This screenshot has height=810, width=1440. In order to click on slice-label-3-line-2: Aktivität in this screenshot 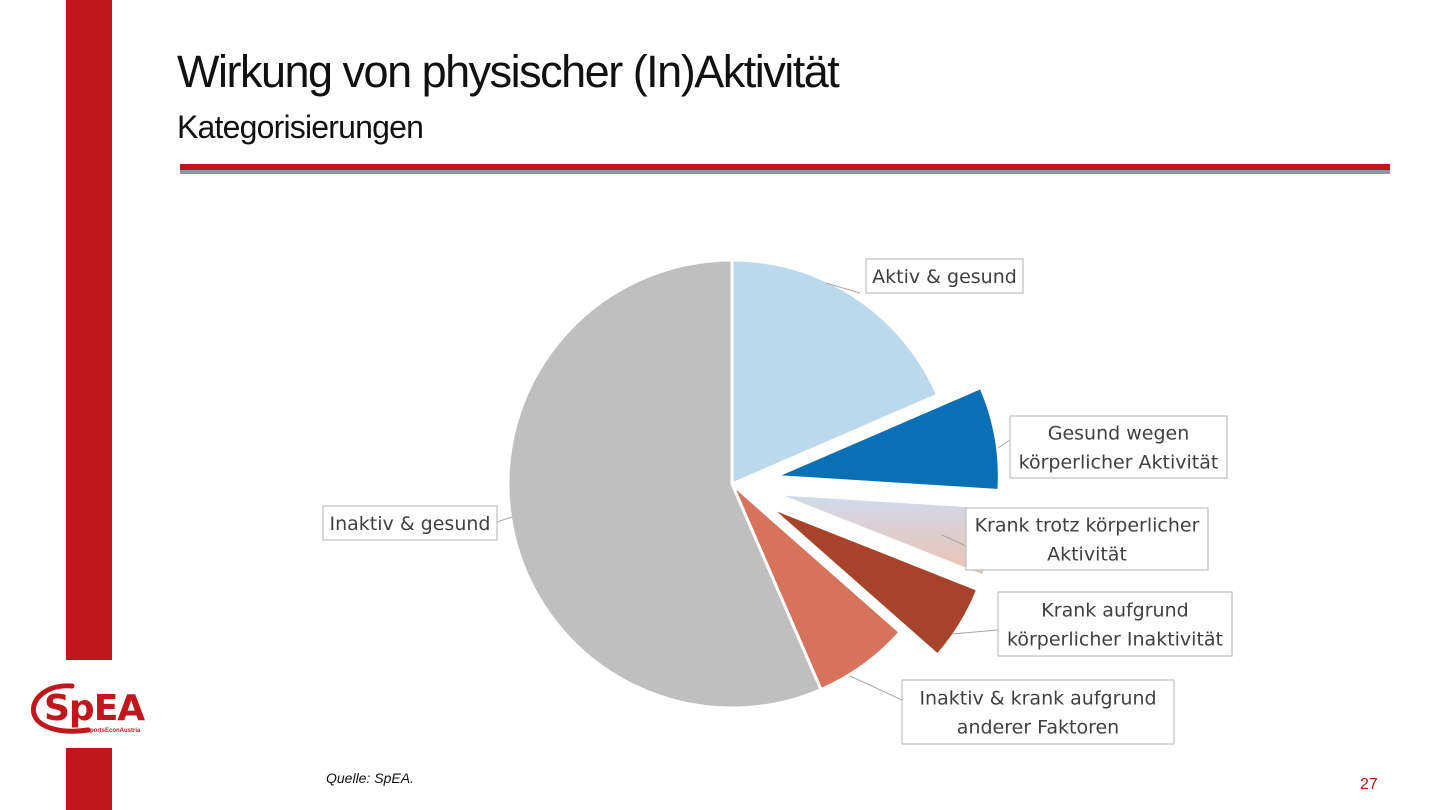, I will do `click(1087, 555)`.